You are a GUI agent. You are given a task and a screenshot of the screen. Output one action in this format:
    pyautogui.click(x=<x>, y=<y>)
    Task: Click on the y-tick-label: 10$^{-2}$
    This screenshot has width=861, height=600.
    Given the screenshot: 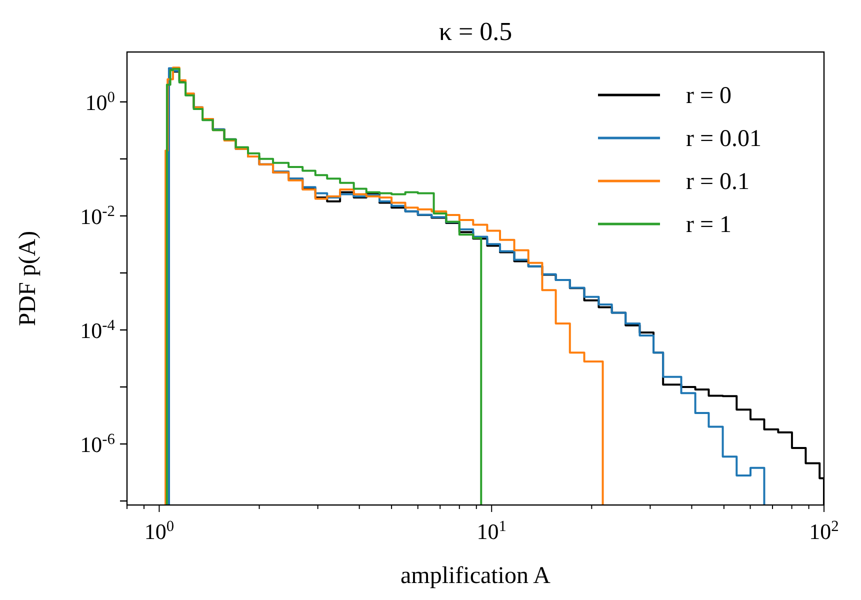 What is the action you would take?
    pyautogui.click(x=97, y=215)
    